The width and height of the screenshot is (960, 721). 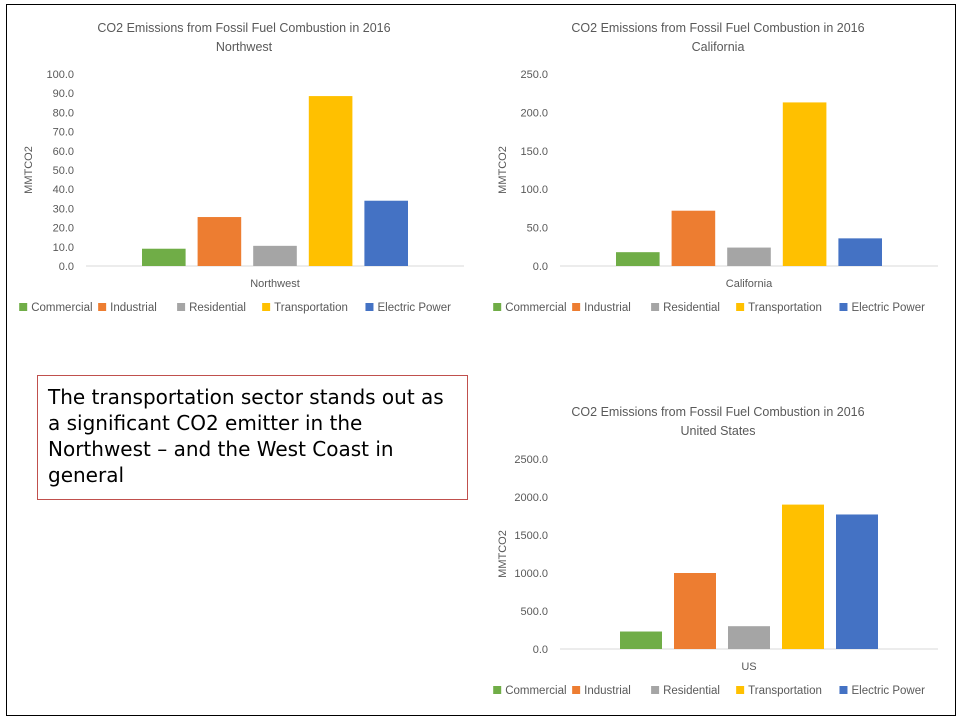 I want to click on x-category-label: US, so click(x=748, y=667).